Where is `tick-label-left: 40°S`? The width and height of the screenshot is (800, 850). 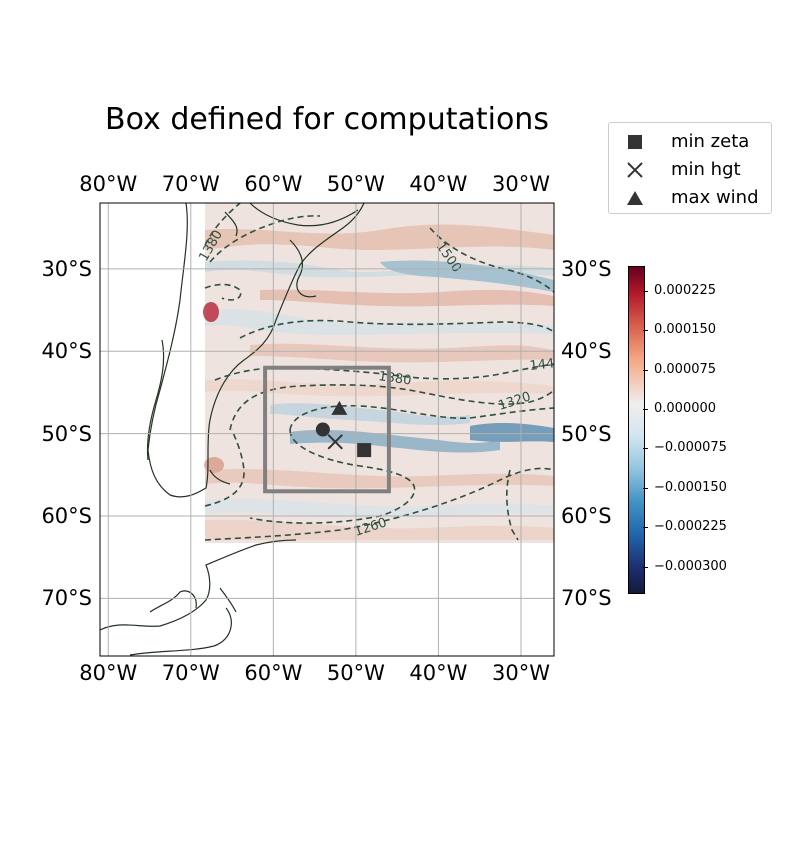
tick-label-left: 40°S is located at coordinates (66, 351).